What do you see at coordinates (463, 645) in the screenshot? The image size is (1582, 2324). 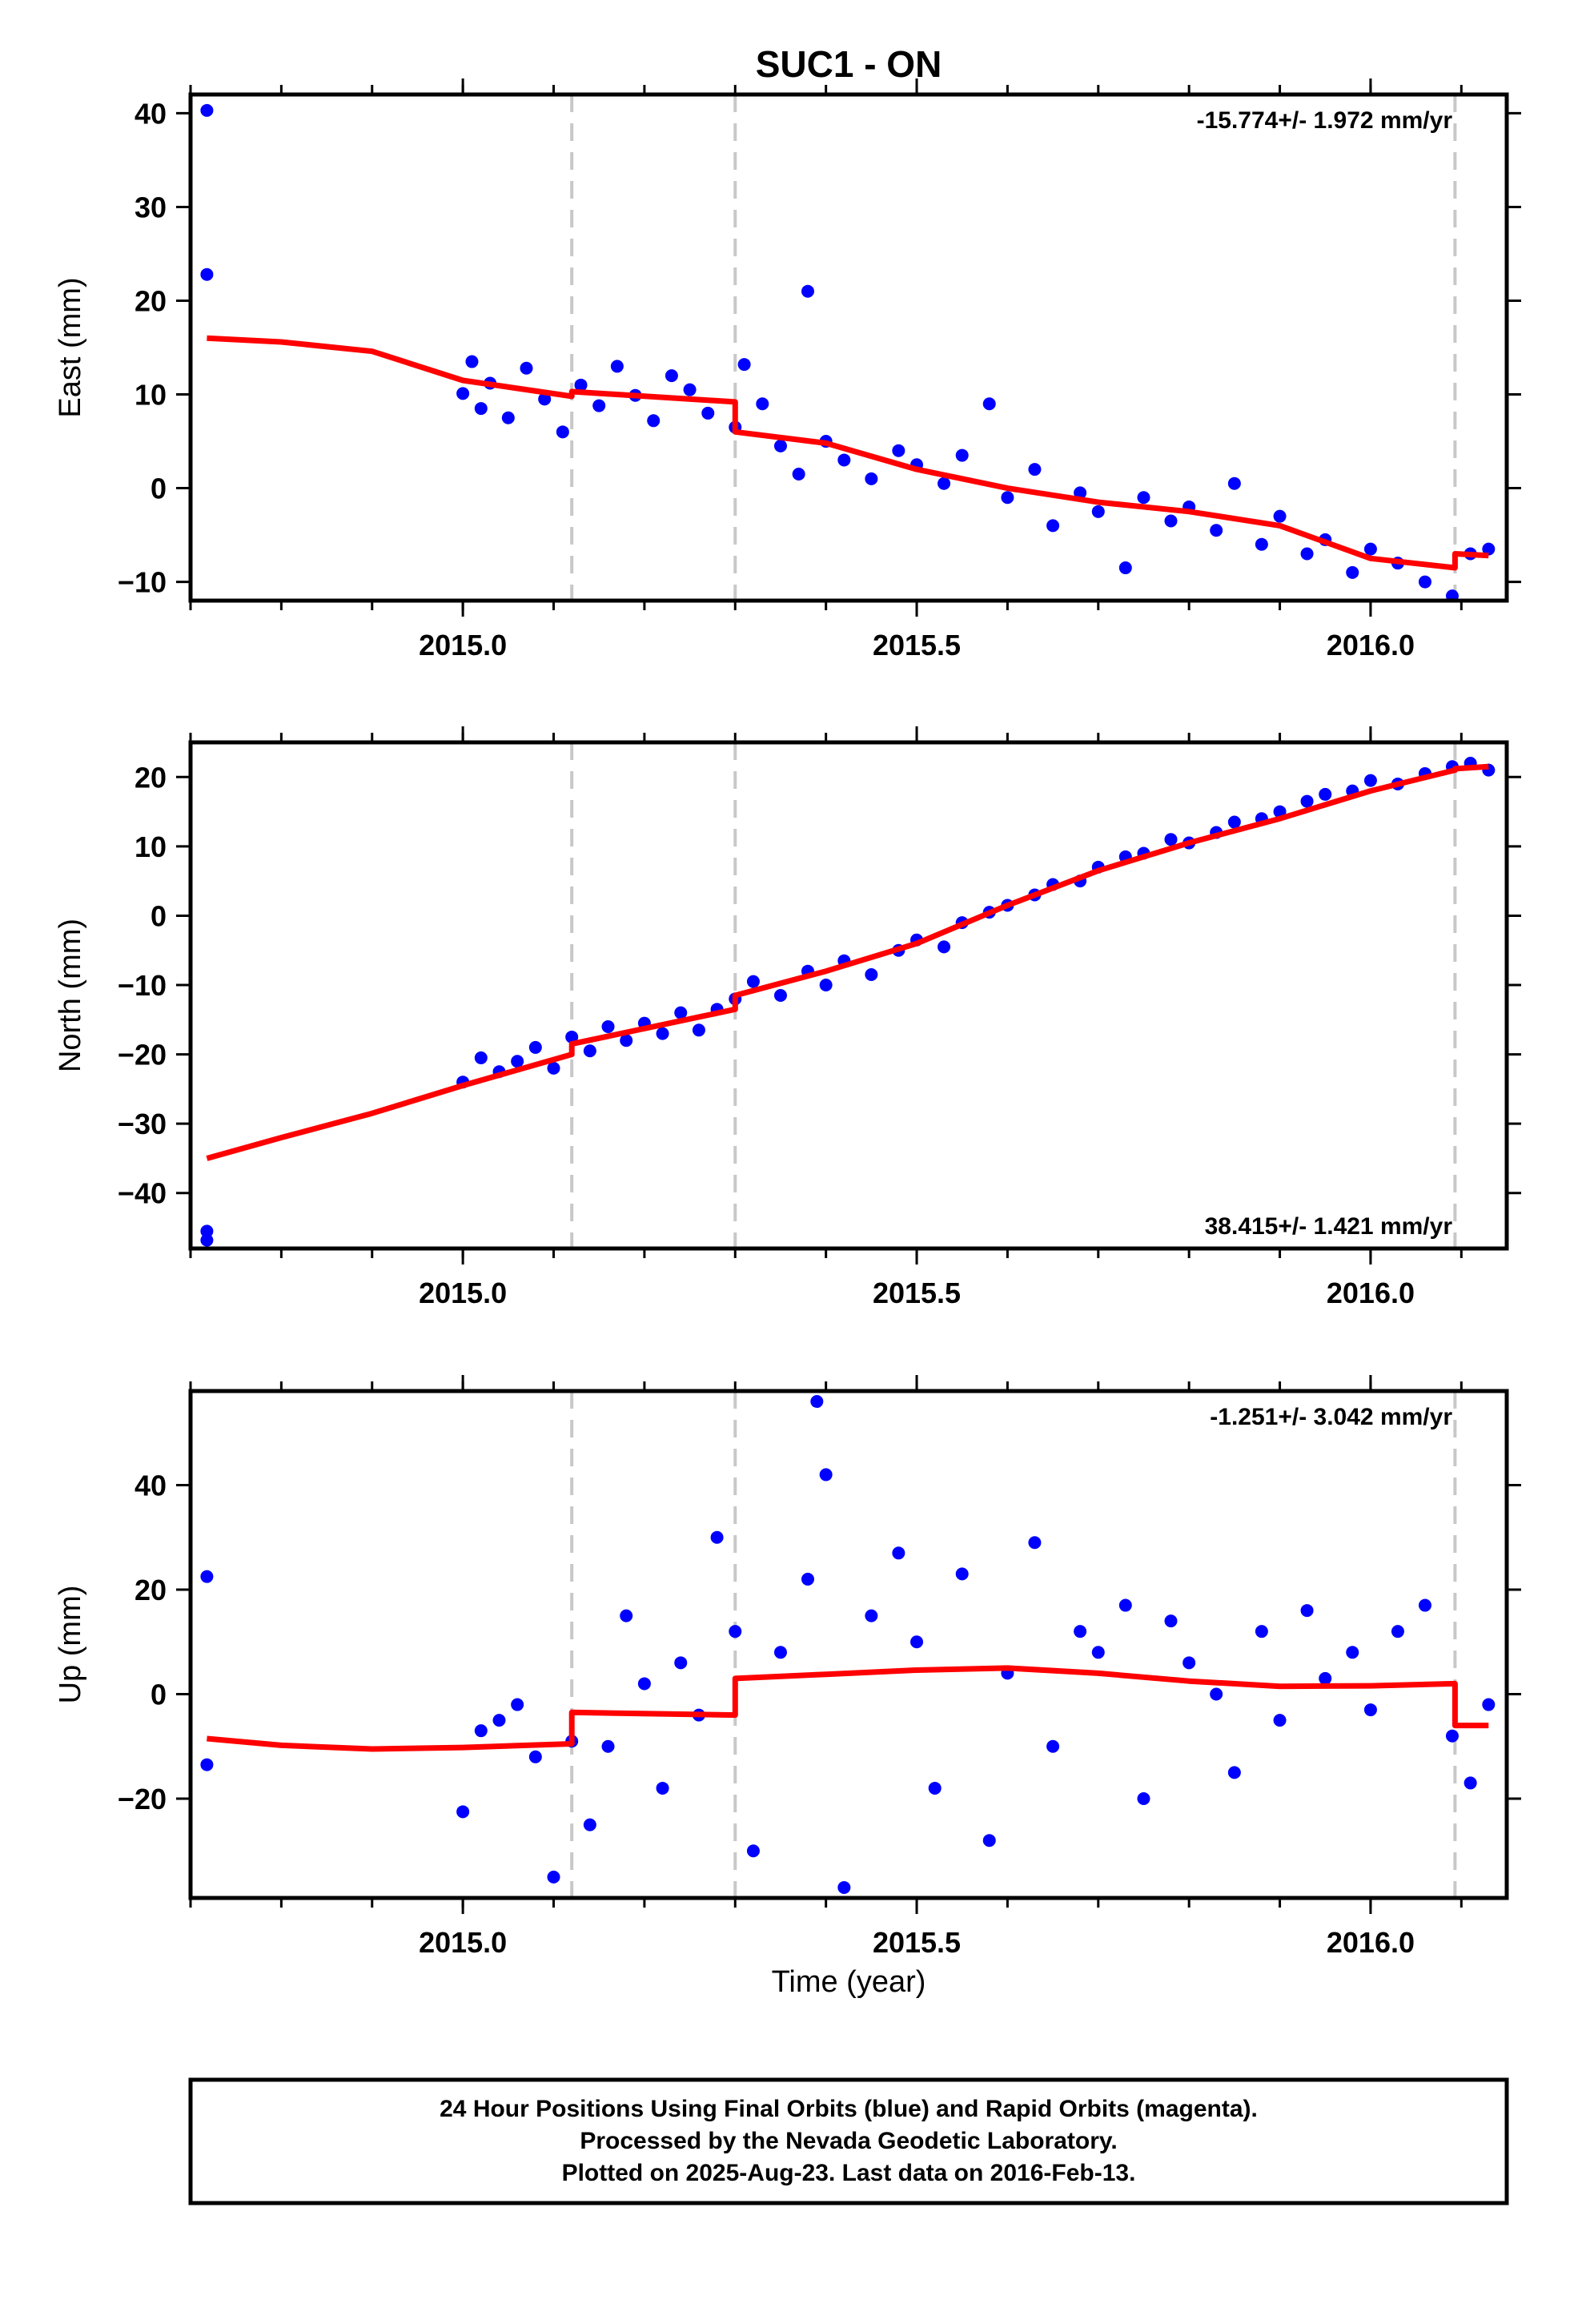 I see `x-tick-label: 2015.0` at bounding box center [463, 645].